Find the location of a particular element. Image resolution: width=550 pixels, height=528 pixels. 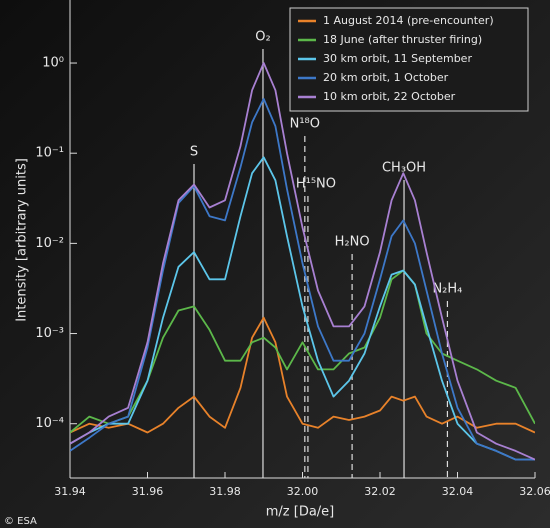

legend-label: 30 km orbit, 11 September is located at coordinates (397, 58).